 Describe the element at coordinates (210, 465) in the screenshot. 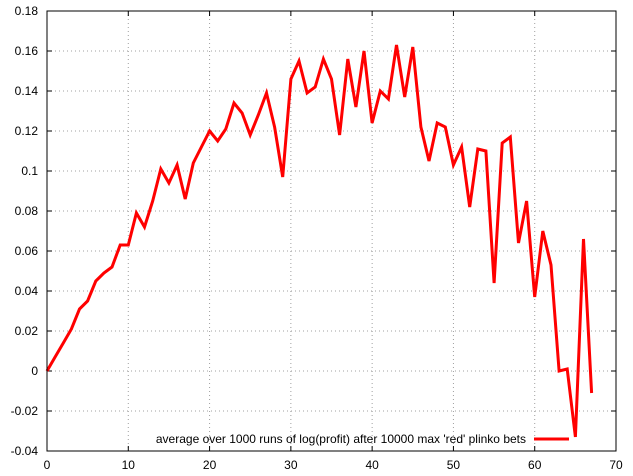

I see `x-tick-label: 20` at that location.